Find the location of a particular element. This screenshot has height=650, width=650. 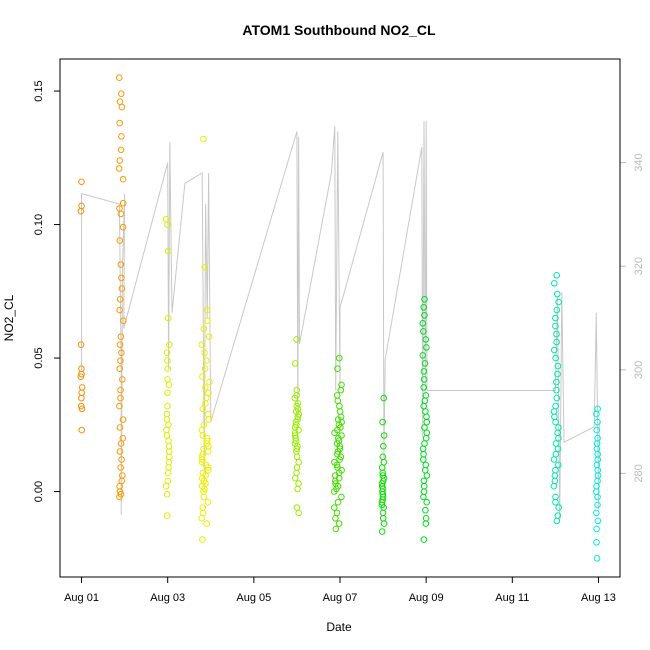

y2-tick-label: 320 is located at coordinates (639, 266).